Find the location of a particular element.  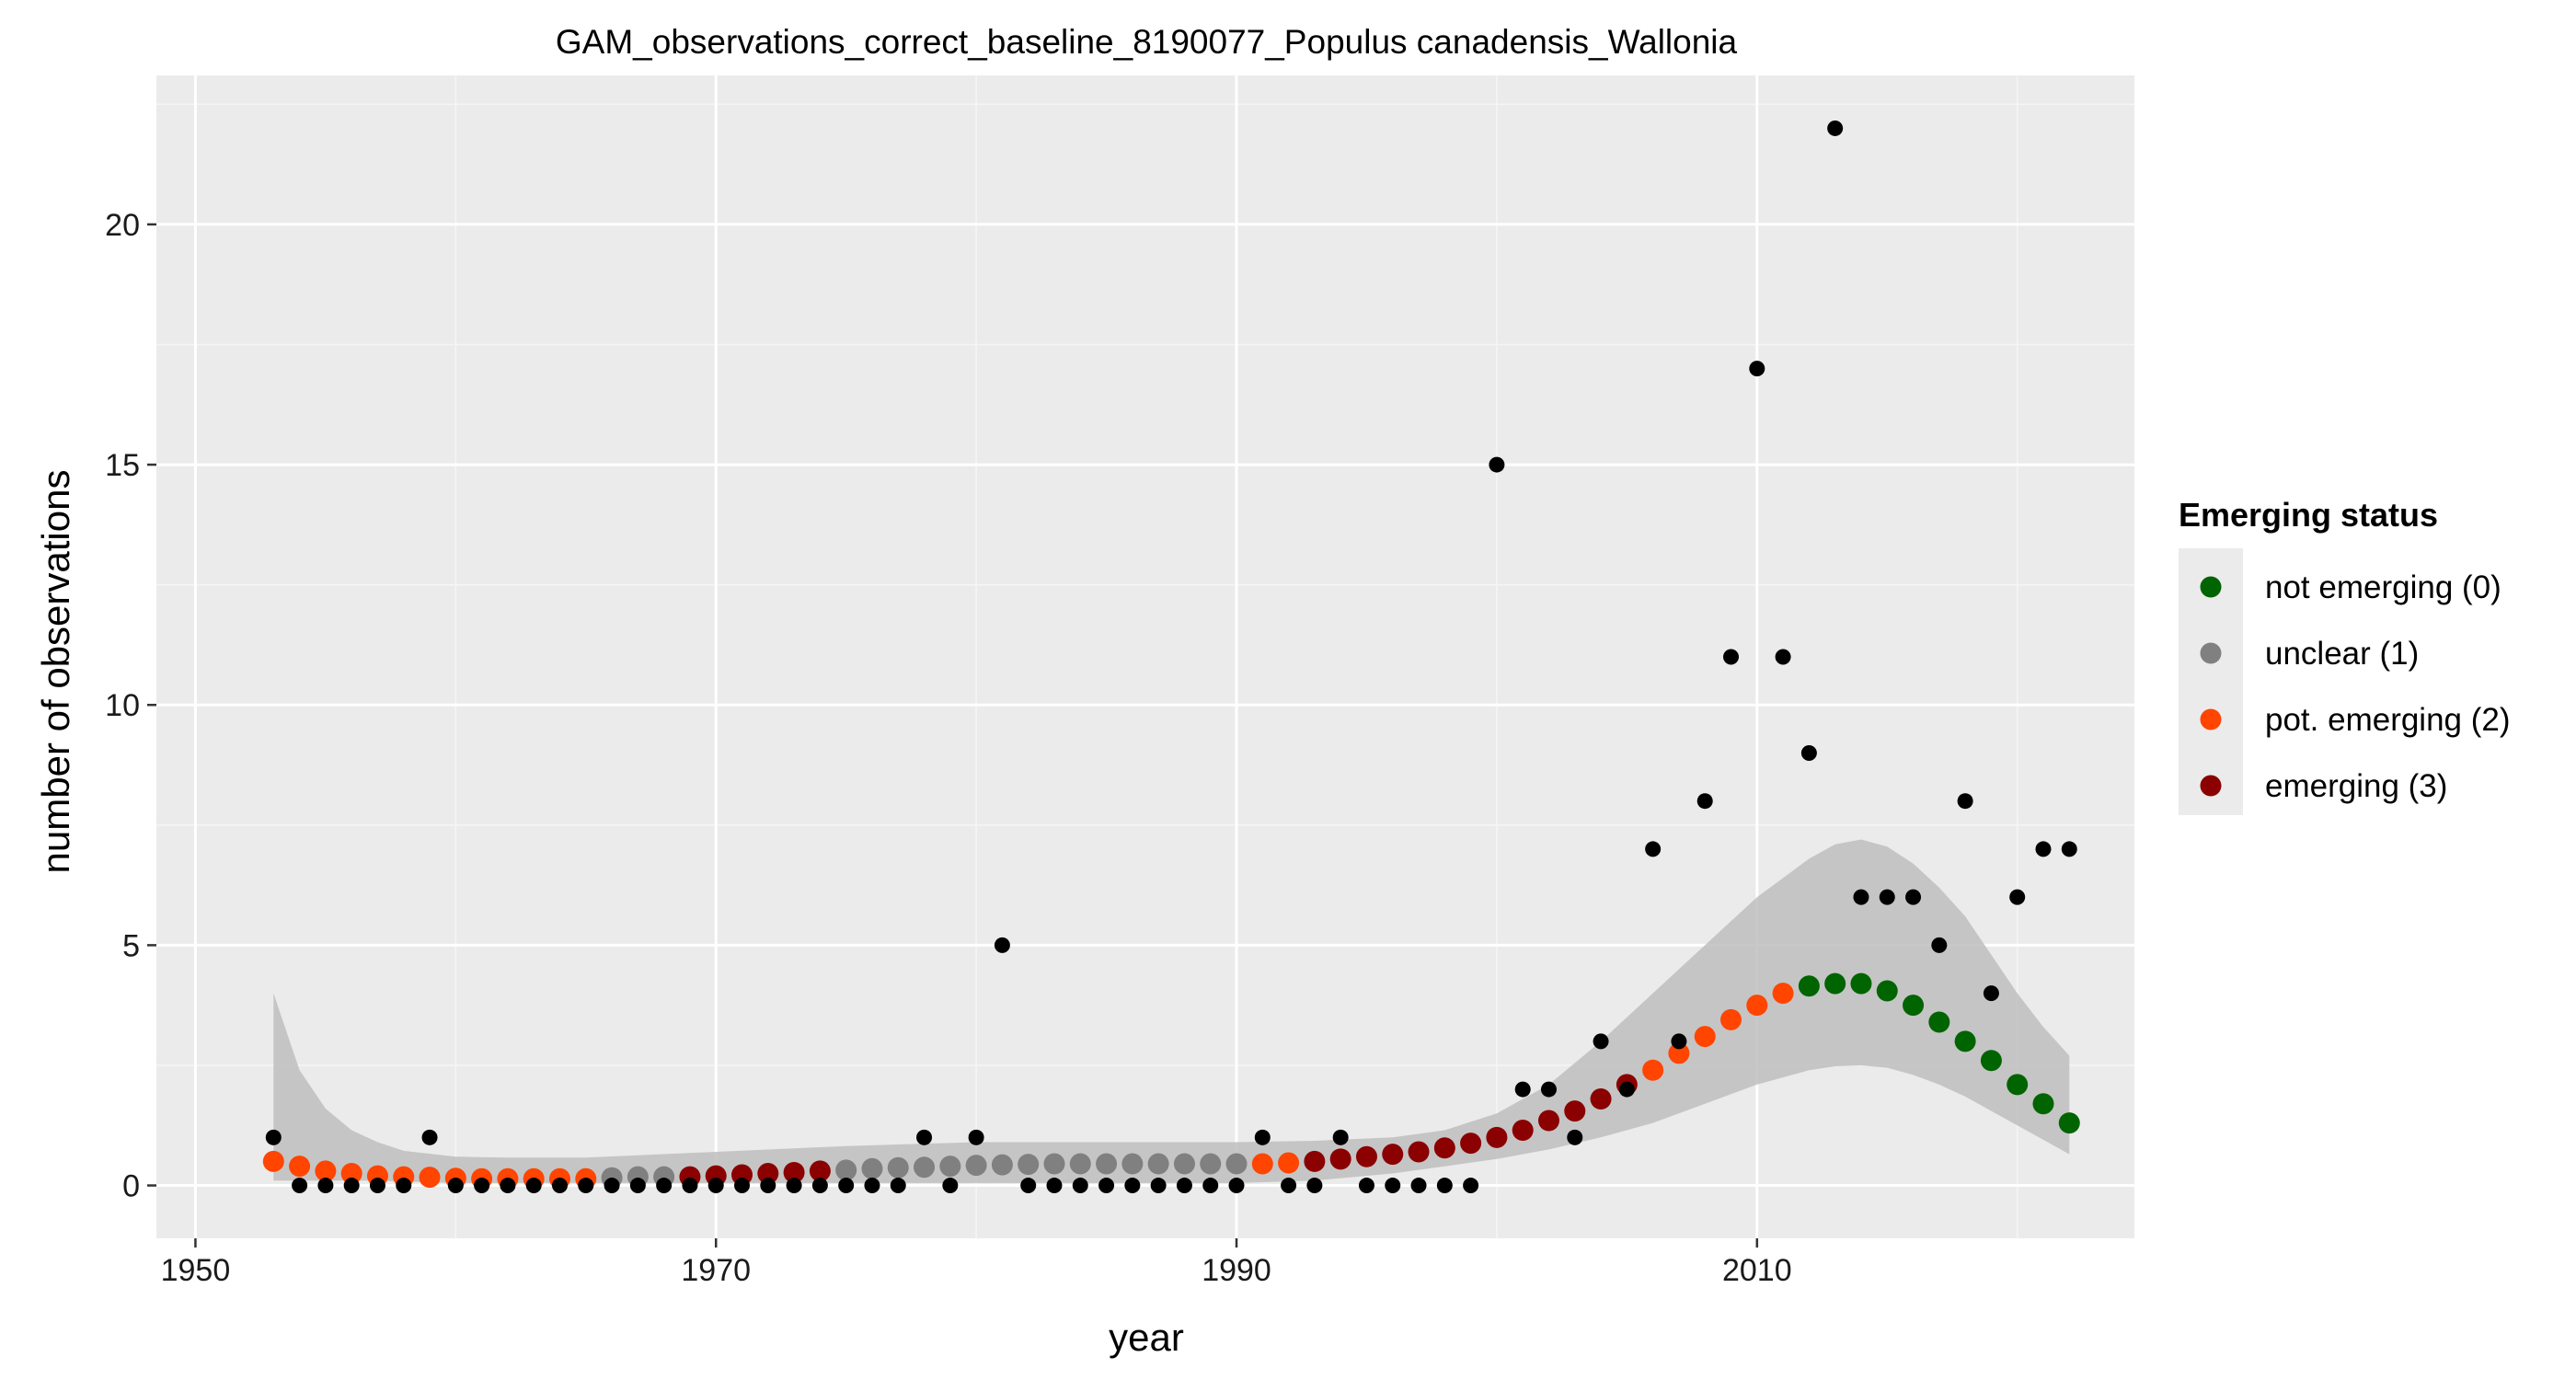

y-tick-label: 0 is located at coordinates (131, 1186).